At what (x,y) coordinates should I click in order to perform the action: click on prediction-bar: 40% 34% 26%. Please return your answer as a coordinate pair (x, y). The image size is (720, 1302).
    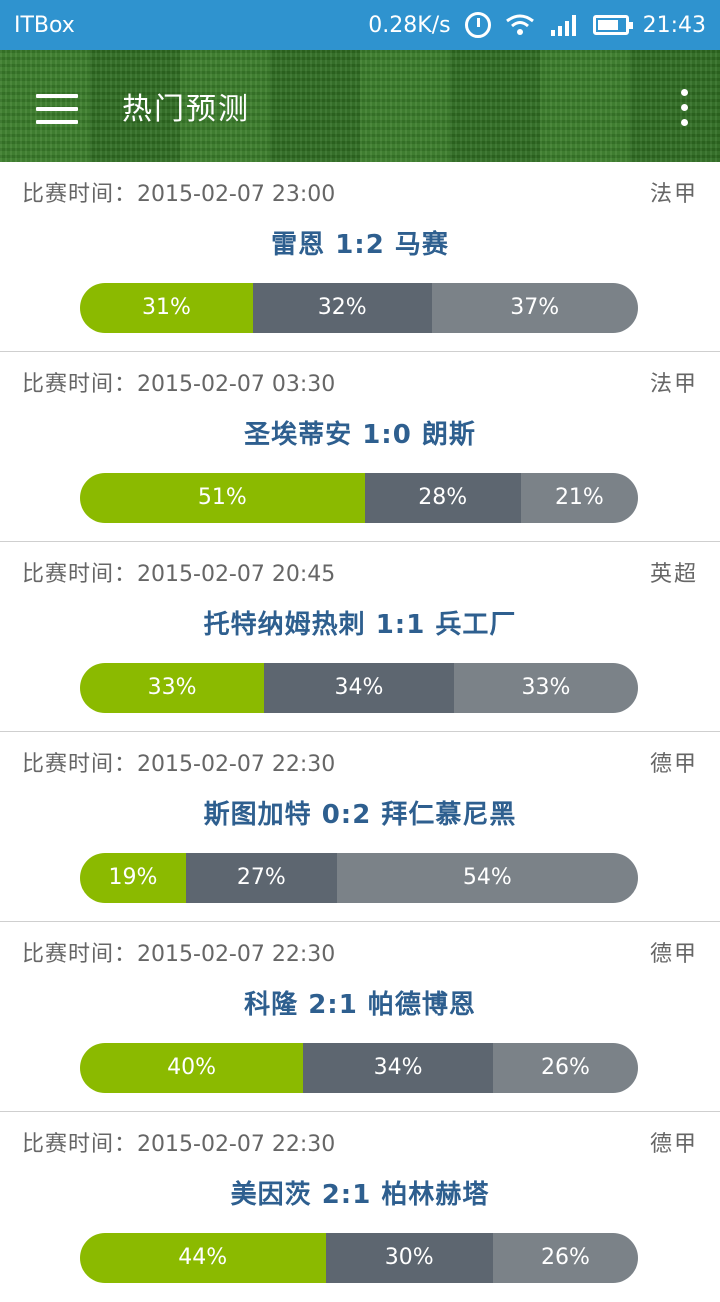
    Looking at the image, I should click on (359, 1068).